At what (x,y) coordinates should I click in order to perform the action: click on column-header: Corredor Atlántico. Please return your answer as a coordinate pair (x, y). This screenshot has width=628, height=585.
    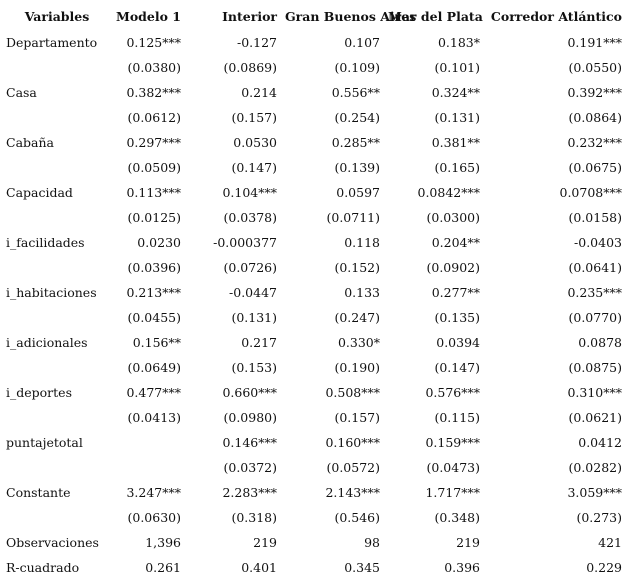
    Looking at the image, I should click on (556, 16).